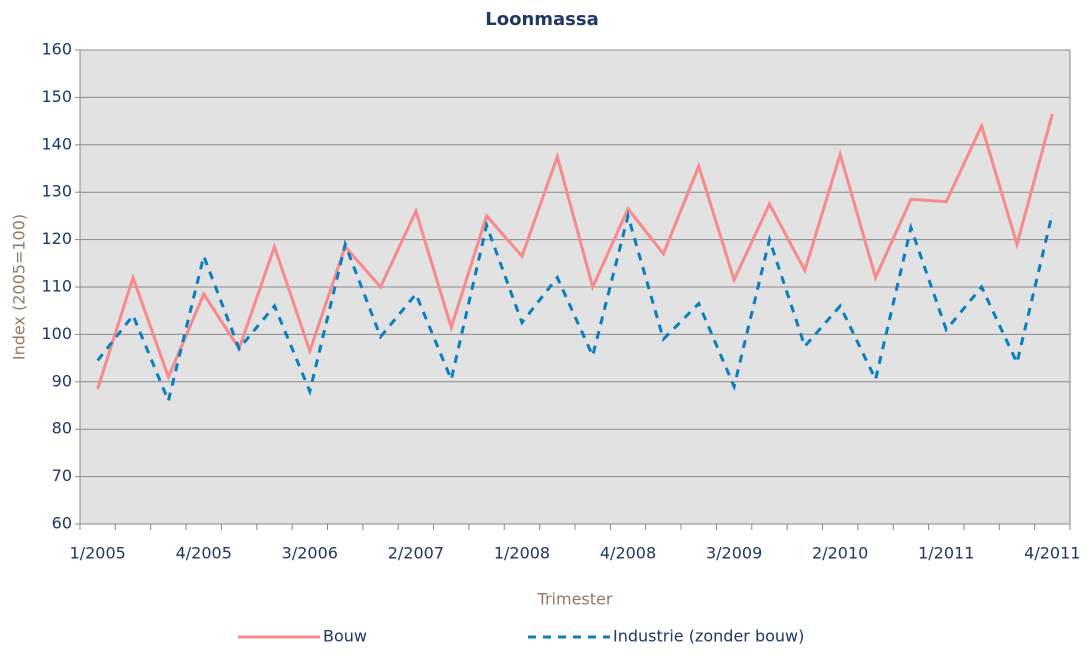 The image size is (1085, 654). What do you see at coordinates (19, 287) in the screenshot?
I see `y-axis-title: Index (2005=100)` at bounding box center [19, 287].